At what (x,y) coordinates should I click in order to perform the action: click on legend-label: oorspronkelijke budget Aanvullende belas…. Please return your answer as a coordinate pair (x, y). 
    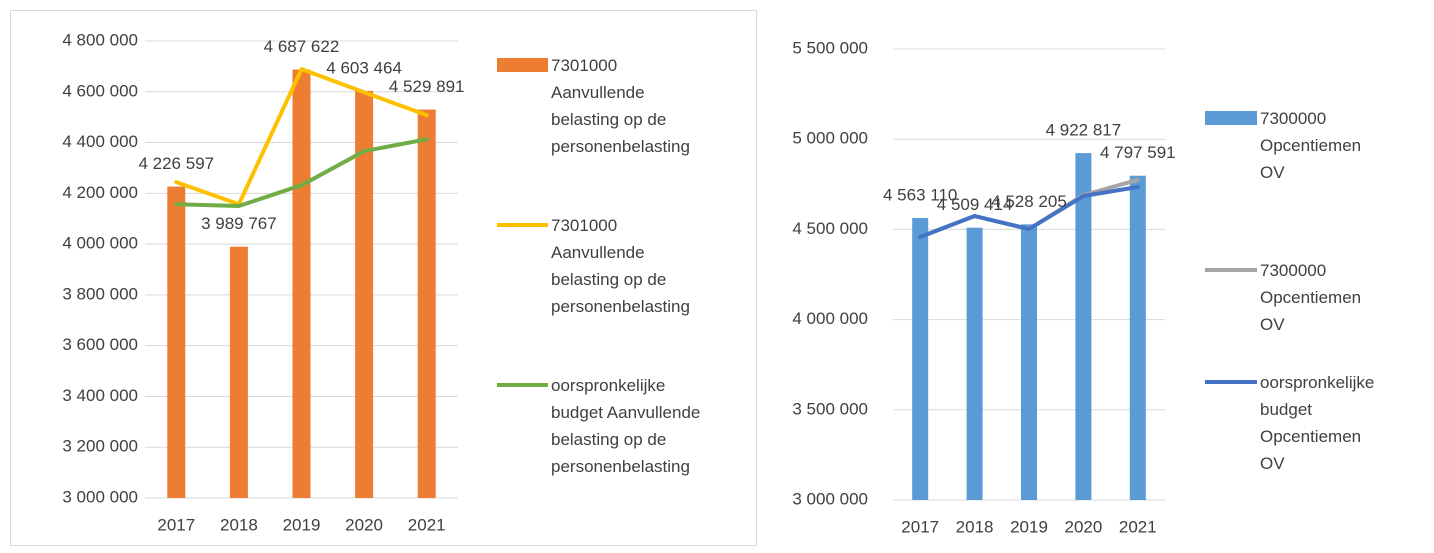
    Looking at the image, I should click on (626, 426).